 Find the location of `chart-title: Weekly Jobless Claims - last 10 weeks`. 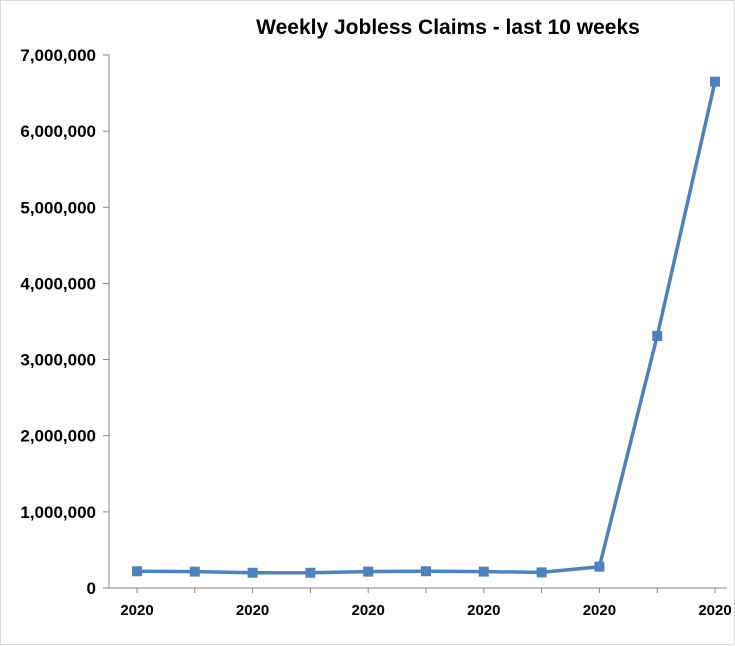

chart-title: Weekly Jobless Claims - last 10 weeks is located at coordinates (448, 27).